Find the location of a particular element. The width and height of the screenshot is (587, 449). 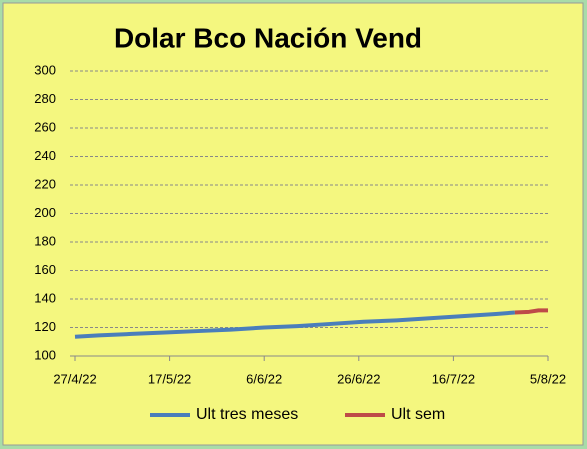

y-tick-label: 200 is located at coordinates (45, 212).